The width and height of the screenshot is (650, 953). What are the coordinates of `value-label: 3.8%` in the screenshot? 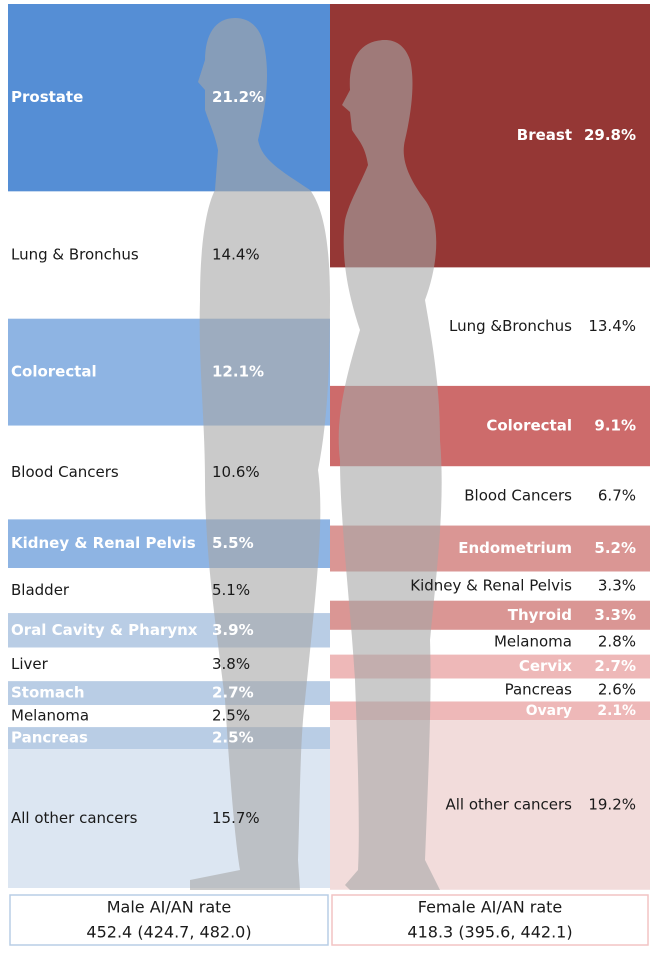 It's located at (231, 664).